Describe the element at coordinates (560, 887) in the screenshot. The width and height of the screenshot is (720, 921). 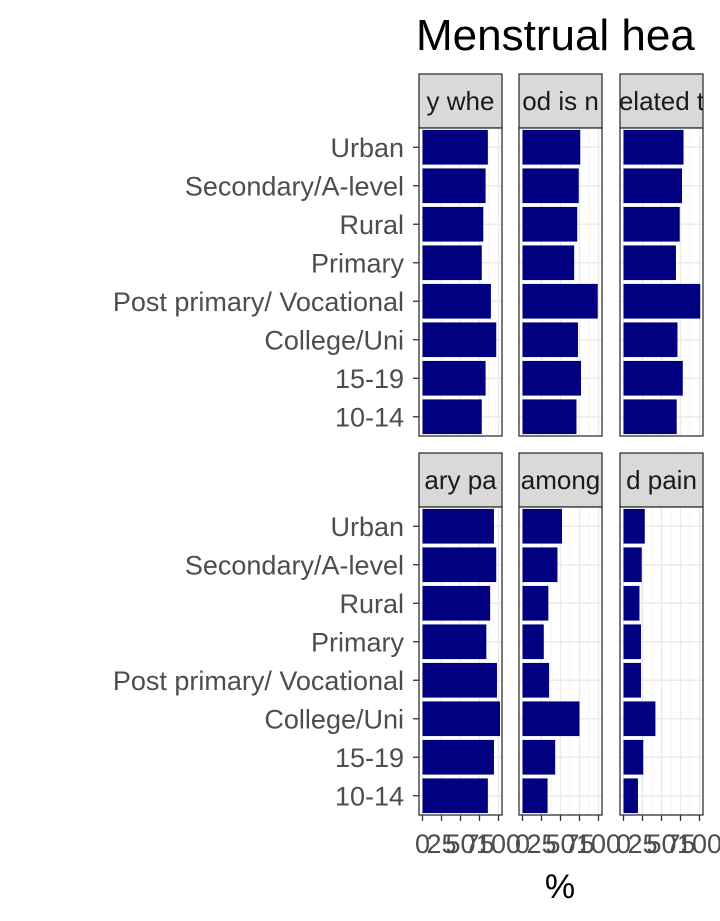
I see `x-axis-title: %` at that location.